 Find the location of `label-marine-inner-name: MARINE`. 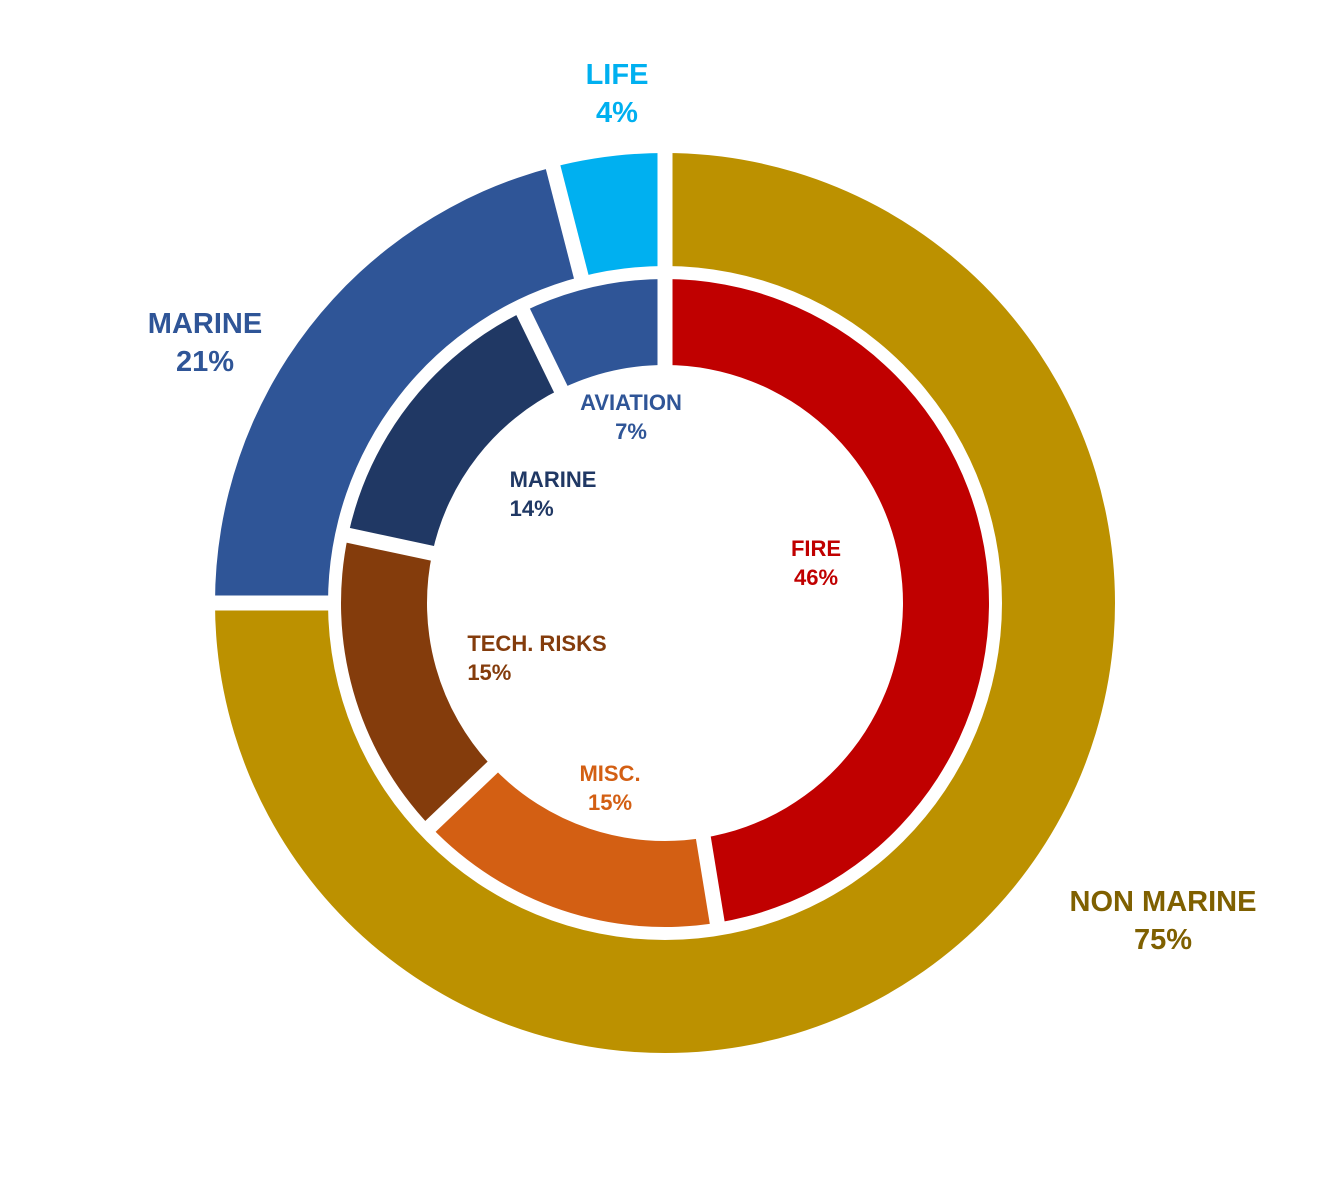

label-marine-inner-name: MARINE is located at coordinates (553, 479).